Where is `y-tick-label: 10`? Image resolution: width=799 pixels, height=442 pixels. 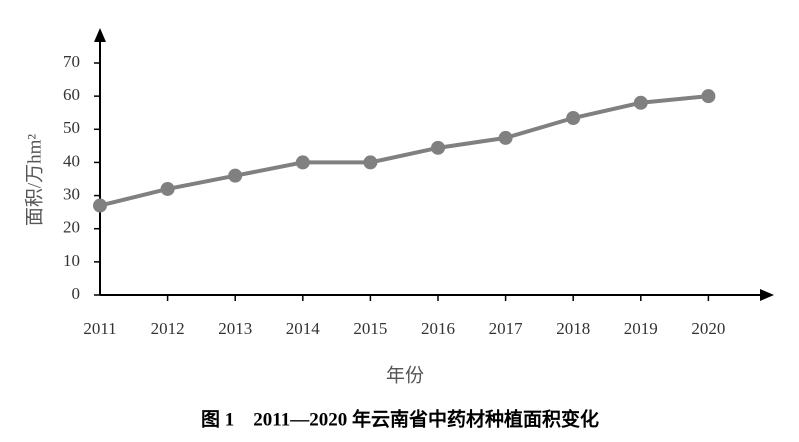
y-tick-label: 10 is located at coordinates (71, 260).